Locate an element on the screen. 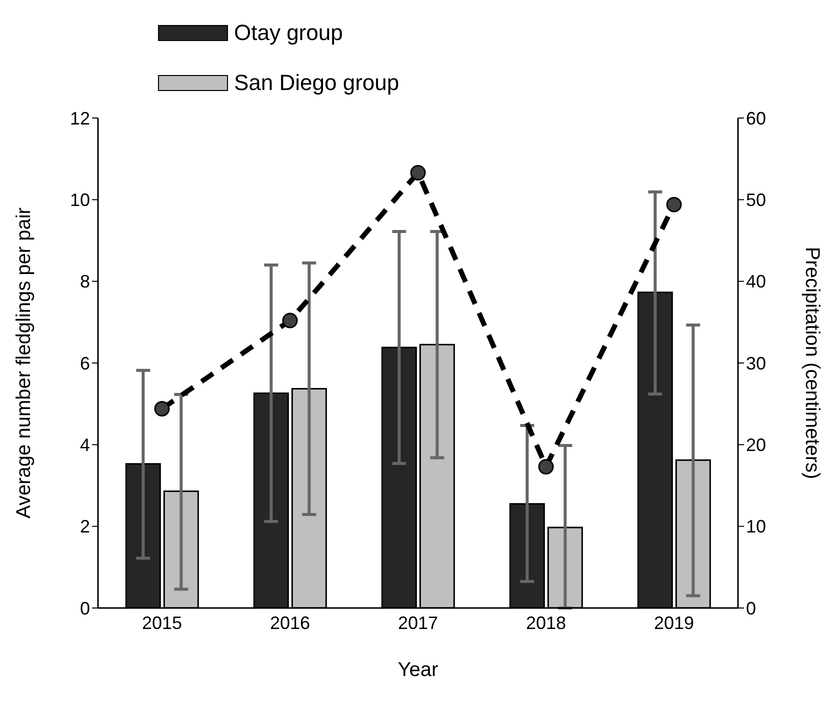 Image resolution: width=836 pixels, height=721 pixels. y2-tick-label: 20 is located at coordinates (756, 445).